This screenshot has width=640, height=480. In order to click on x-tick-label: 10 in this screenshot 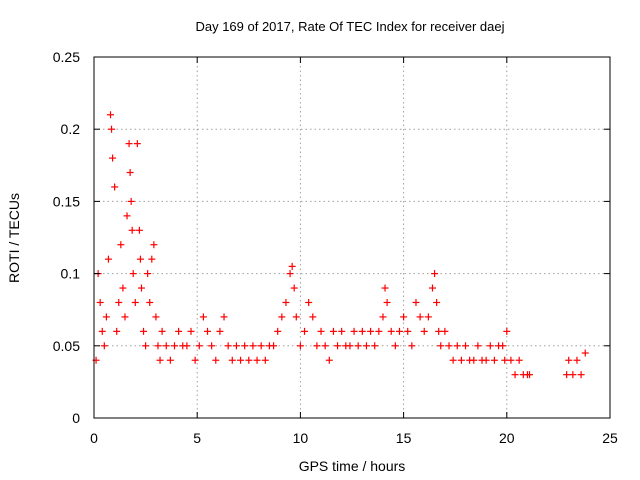, I will do `click(301, 438)`.